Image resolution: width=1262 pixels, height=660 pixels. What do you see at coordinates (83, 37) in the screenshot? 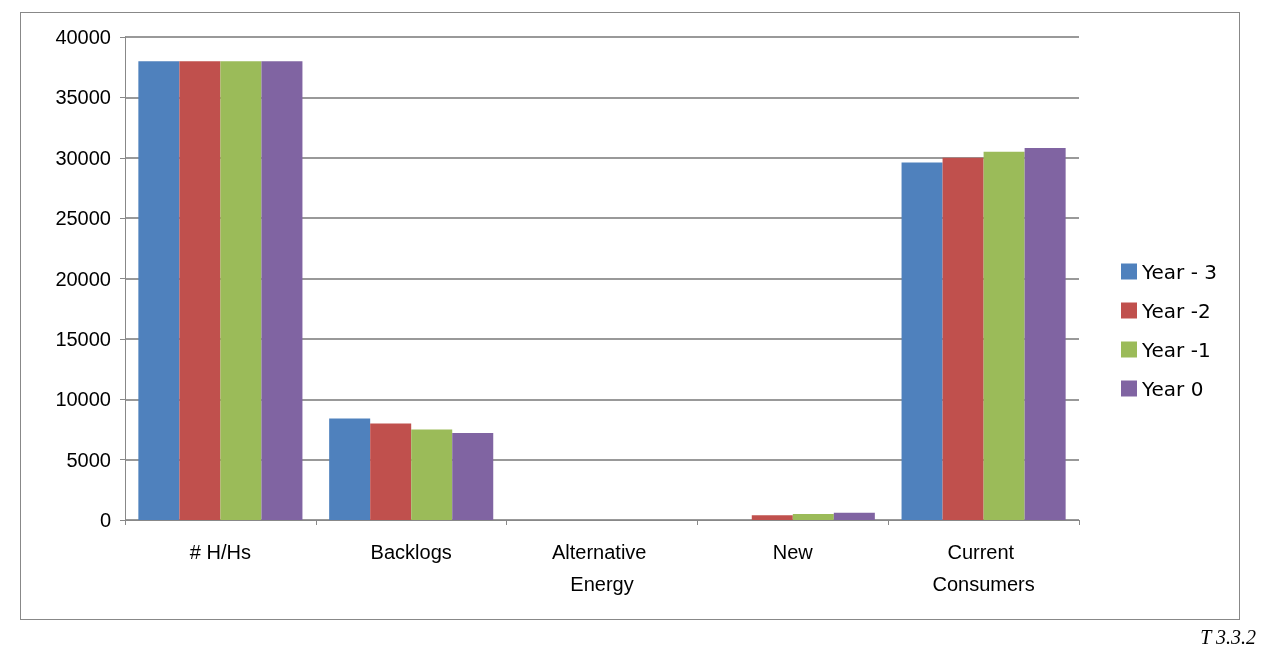
I see `y-tick-label: 40000` at bounding box center [83, 37].